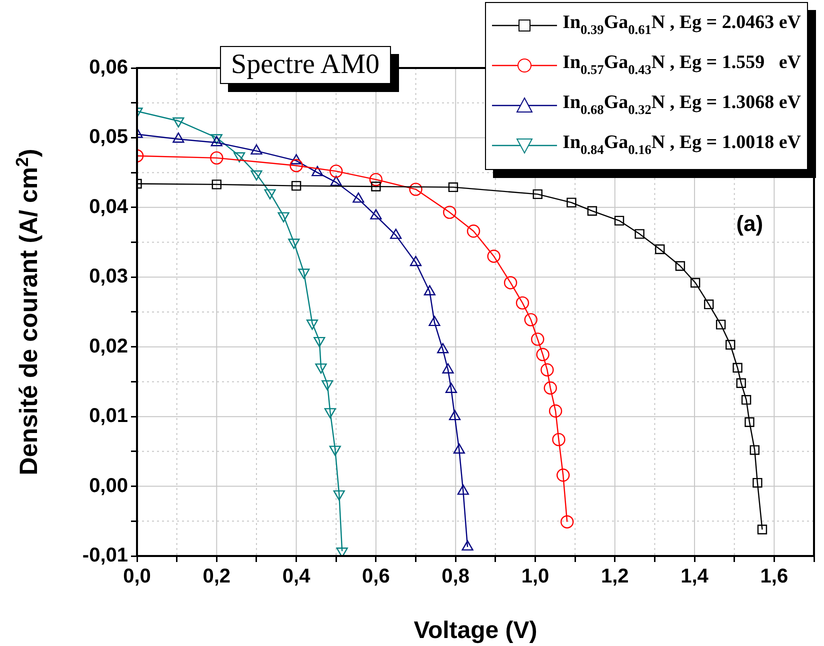 This screenshot has width=824, height=646. Describe the element at coordinates (305, 65) in the screenshot. I see `annotation: Spectre AM0` at that location.